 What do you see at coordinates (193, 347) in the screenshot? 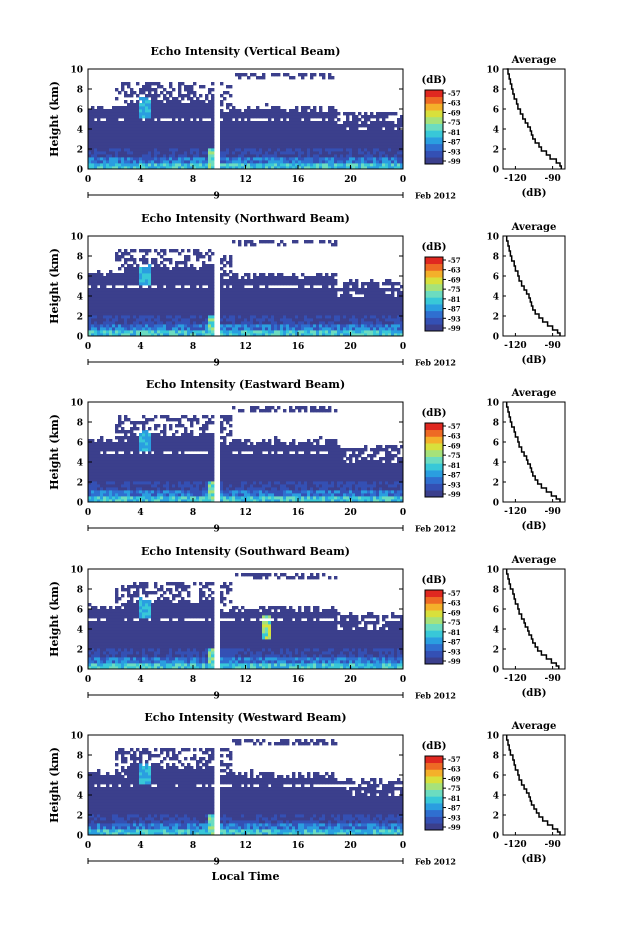
I see `x-tick-label: 8` at bounding box center [193, 347].